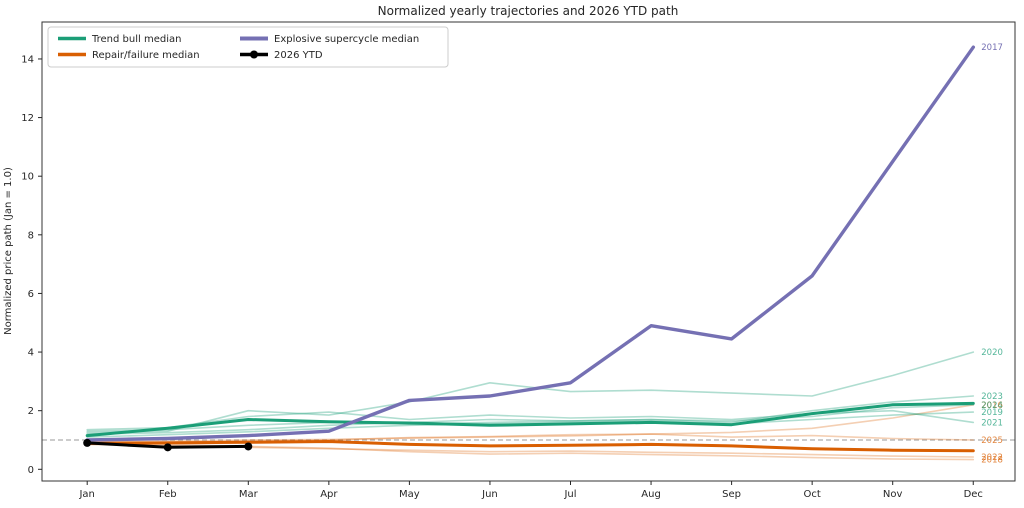  I want to click on y-tick-label-14: 14, so click(27, 59).